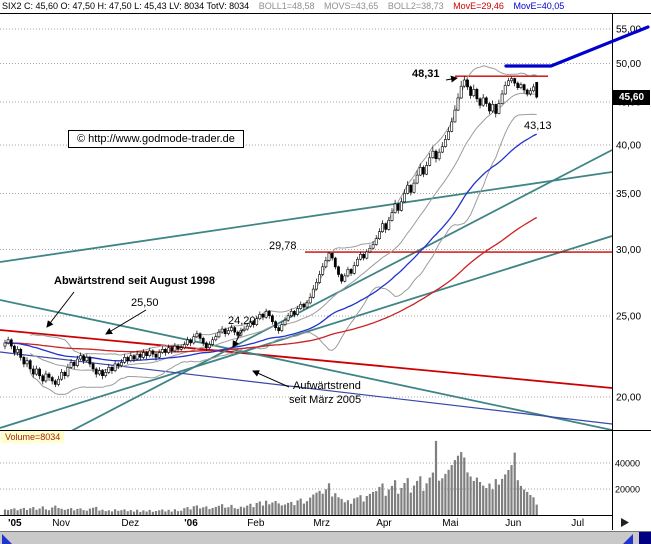  Describe the element at coordinates (415, 6) in the screenshot. I see `boll2-value: BOLL2=38,73` at that location.